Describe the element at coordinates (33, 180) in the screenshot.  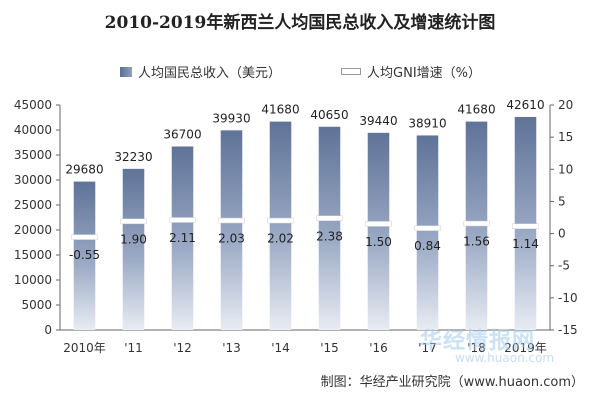
I see `left-tick-label: 30000` at that location.